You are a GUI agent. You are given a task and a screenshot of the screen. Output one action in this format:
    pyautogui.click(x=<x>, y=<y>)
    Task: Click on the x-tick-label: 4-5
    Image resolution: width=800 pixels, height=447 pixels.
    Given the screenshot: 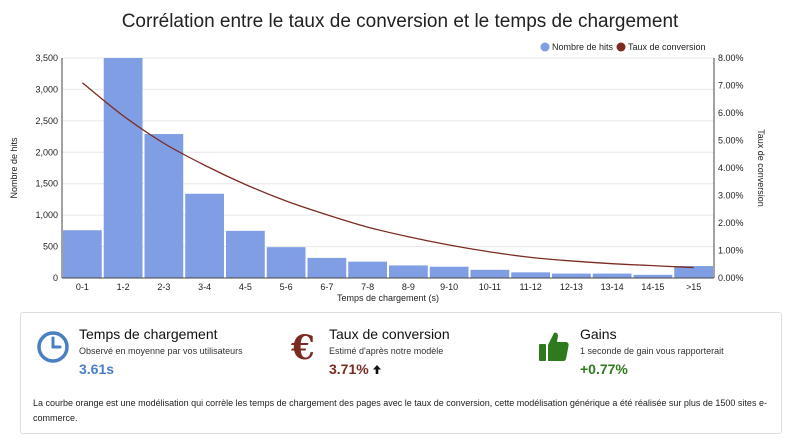 What is the action you would take?
    pyautogui.click(x=245, y=287)
    